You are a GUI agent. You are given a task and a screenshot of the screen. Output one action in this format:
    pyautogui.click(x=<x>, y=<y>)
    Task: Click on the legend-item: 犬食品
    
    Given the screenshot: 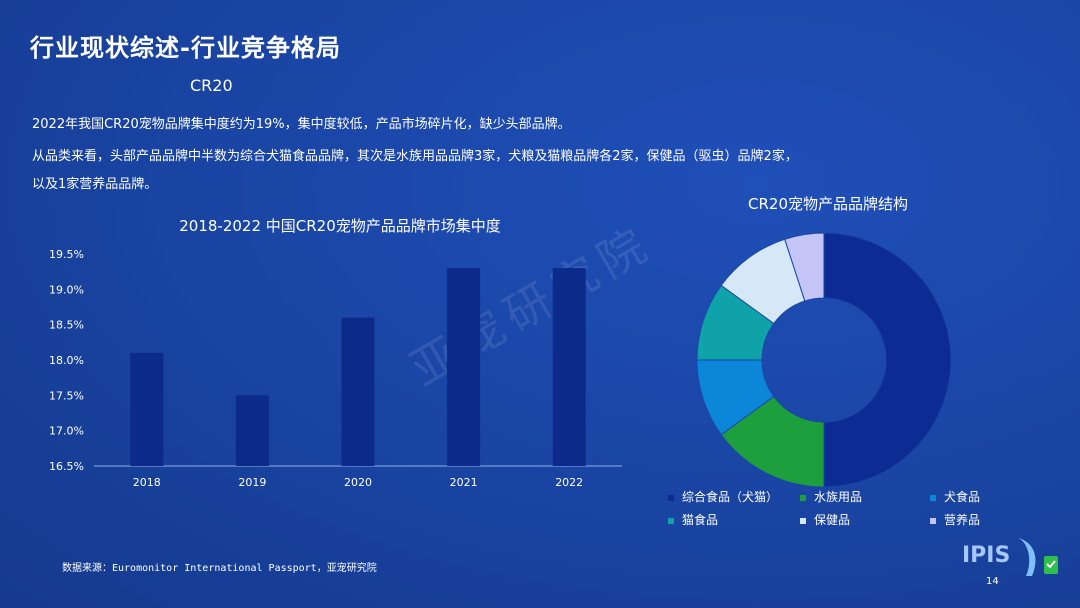 What is the action you would take?
    pyautogui.click(x=955, y=496)
    